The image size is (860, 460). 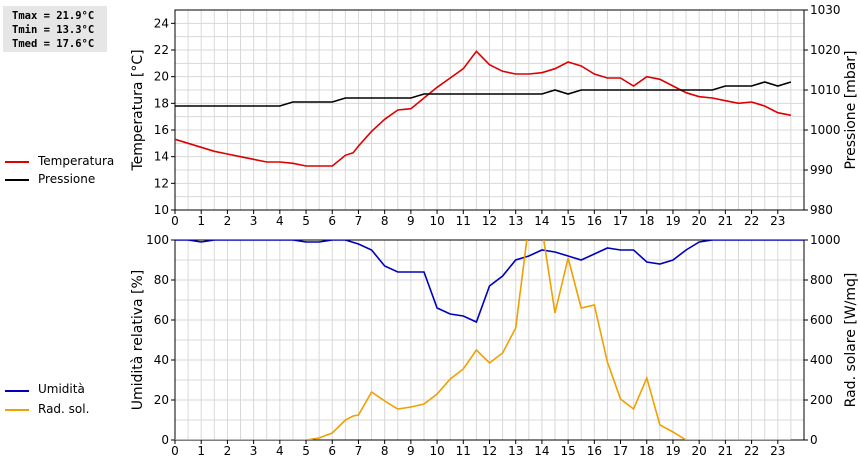 I want to click on legend-radiation-line, so click(x=17, y=410).